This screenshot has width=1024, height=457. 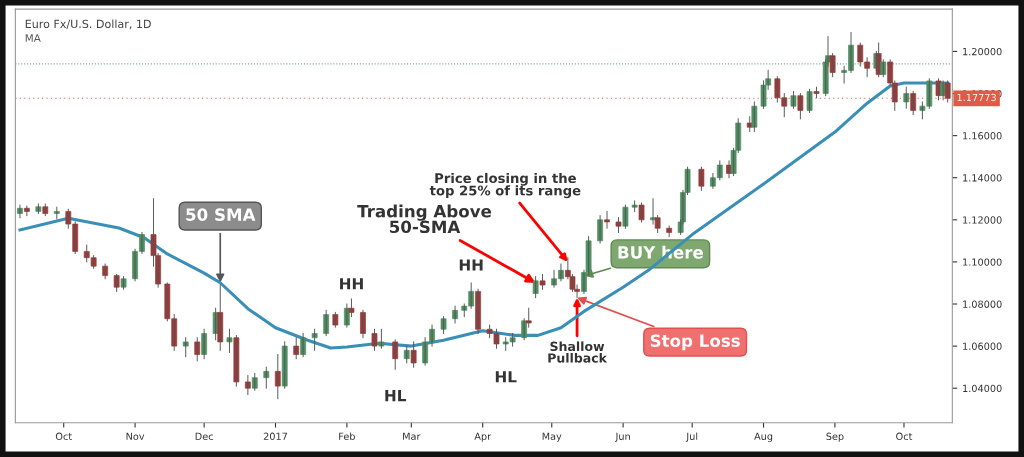 I want to click on x-tick-label: Apr, so click(x=483, y=437).